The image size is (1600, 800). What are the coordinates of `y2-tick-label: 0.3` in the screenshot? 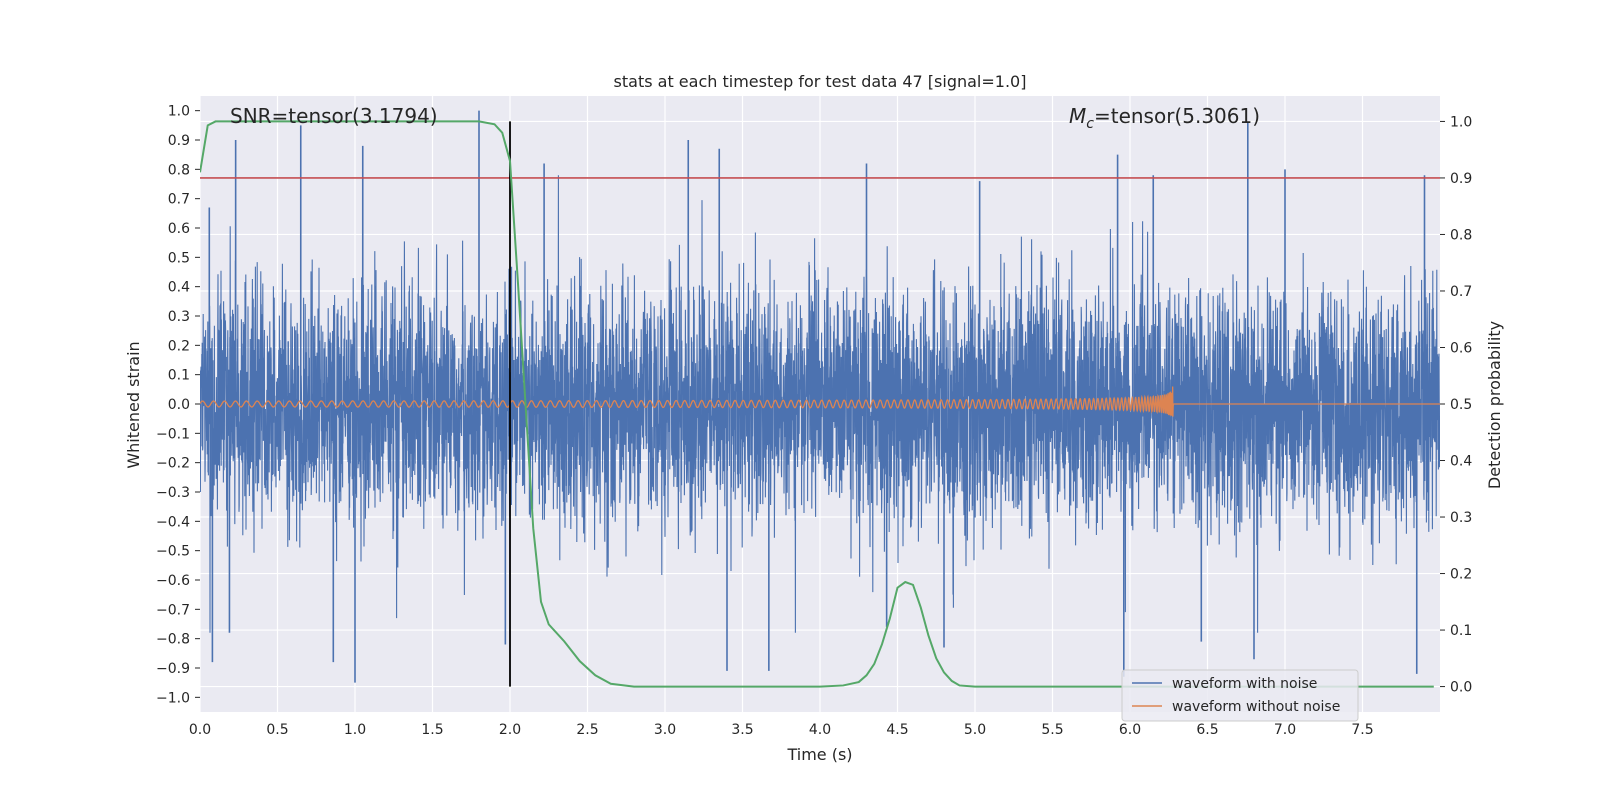 It's located at (1461, 518).